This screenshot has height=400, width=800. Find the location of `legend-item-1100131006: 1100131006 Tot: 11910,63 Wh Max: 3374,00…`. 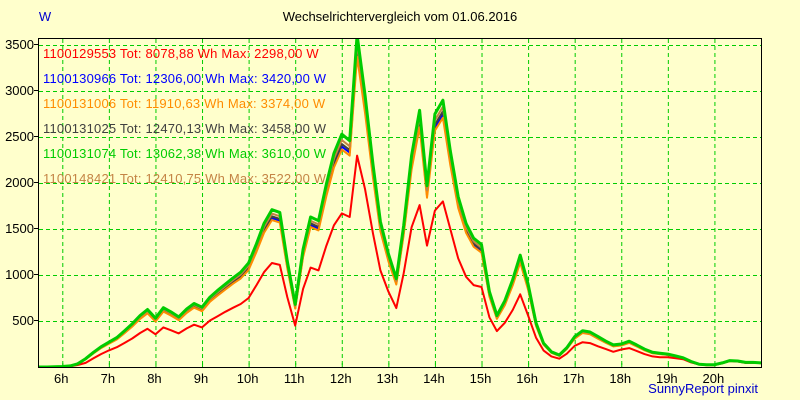

legend-item-1100131006: 1100131006 Tot: 11910,63 Wh Max: 3374,00… is located at coordinates (184, 103).